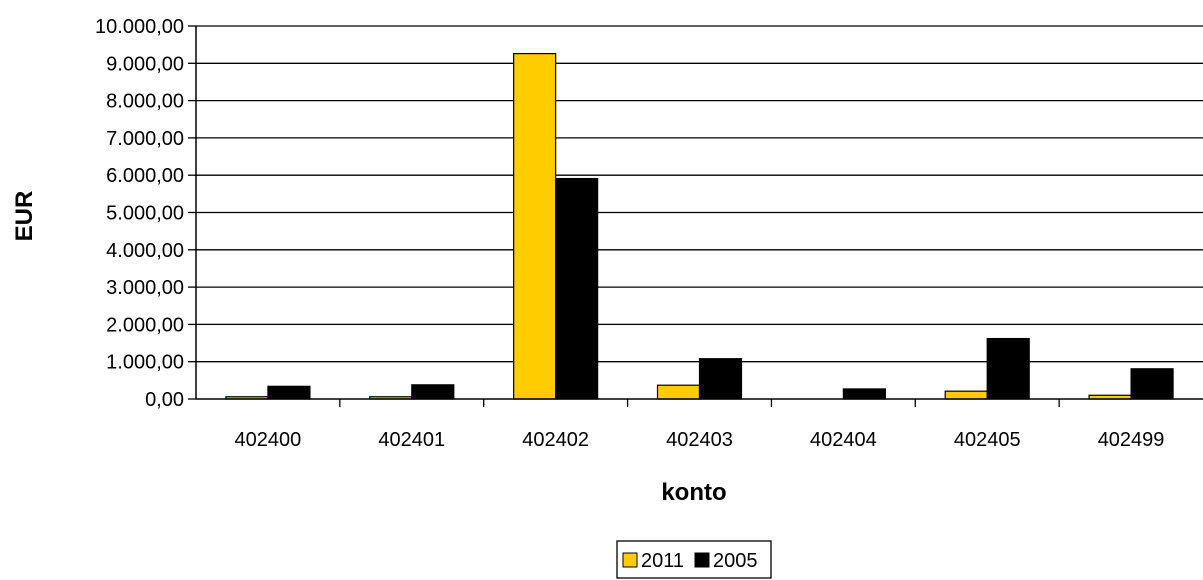  I want to click on y-axis-title: EUR, so click(24, 216).